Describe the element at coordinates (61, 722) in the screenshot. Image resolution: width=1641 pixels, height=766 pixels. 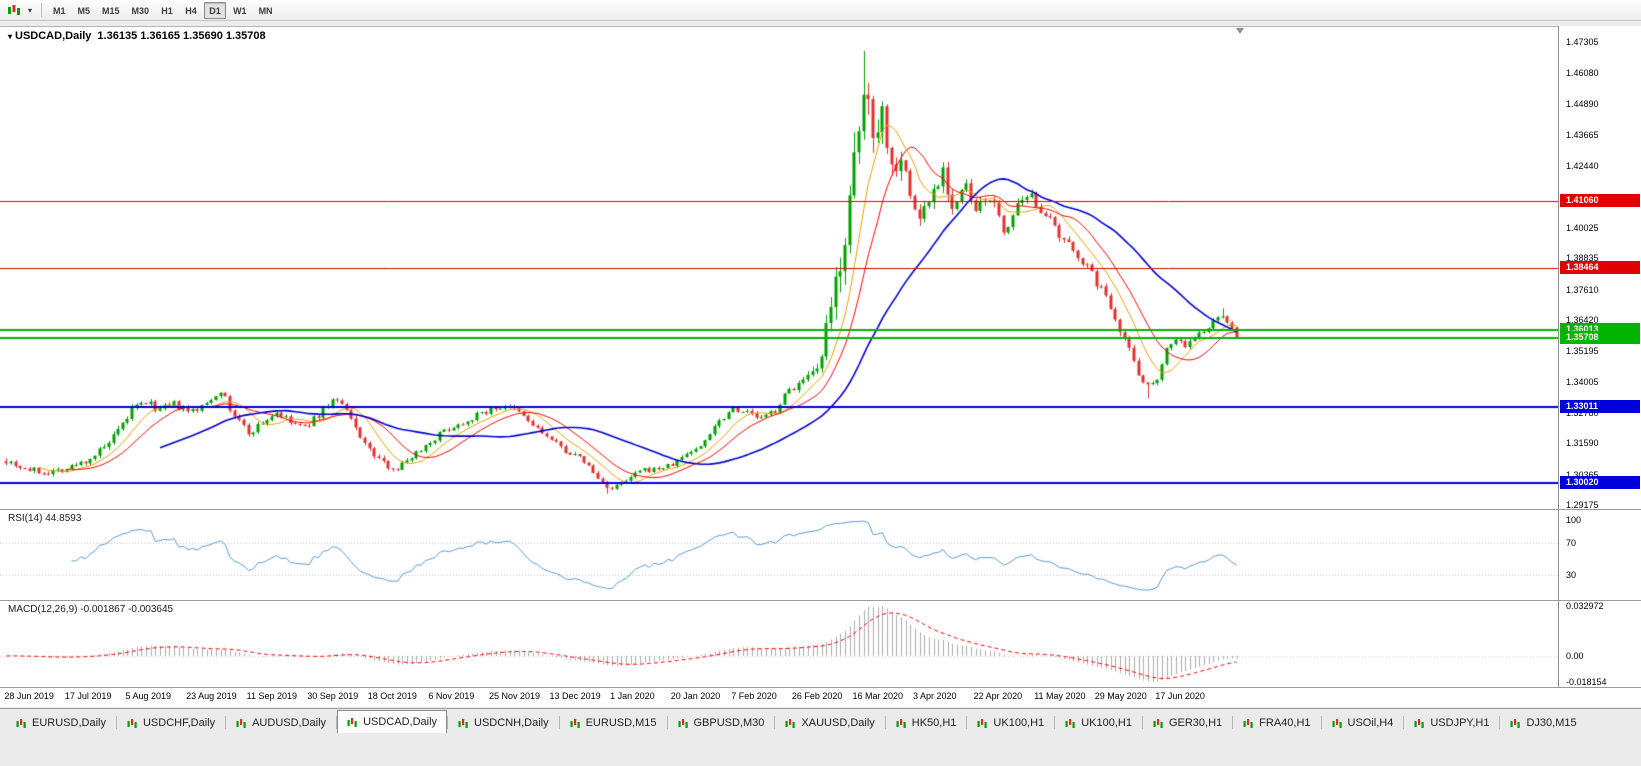
I see `chart-tab-eurusd-daily: EURUSD,Daily` at that location.